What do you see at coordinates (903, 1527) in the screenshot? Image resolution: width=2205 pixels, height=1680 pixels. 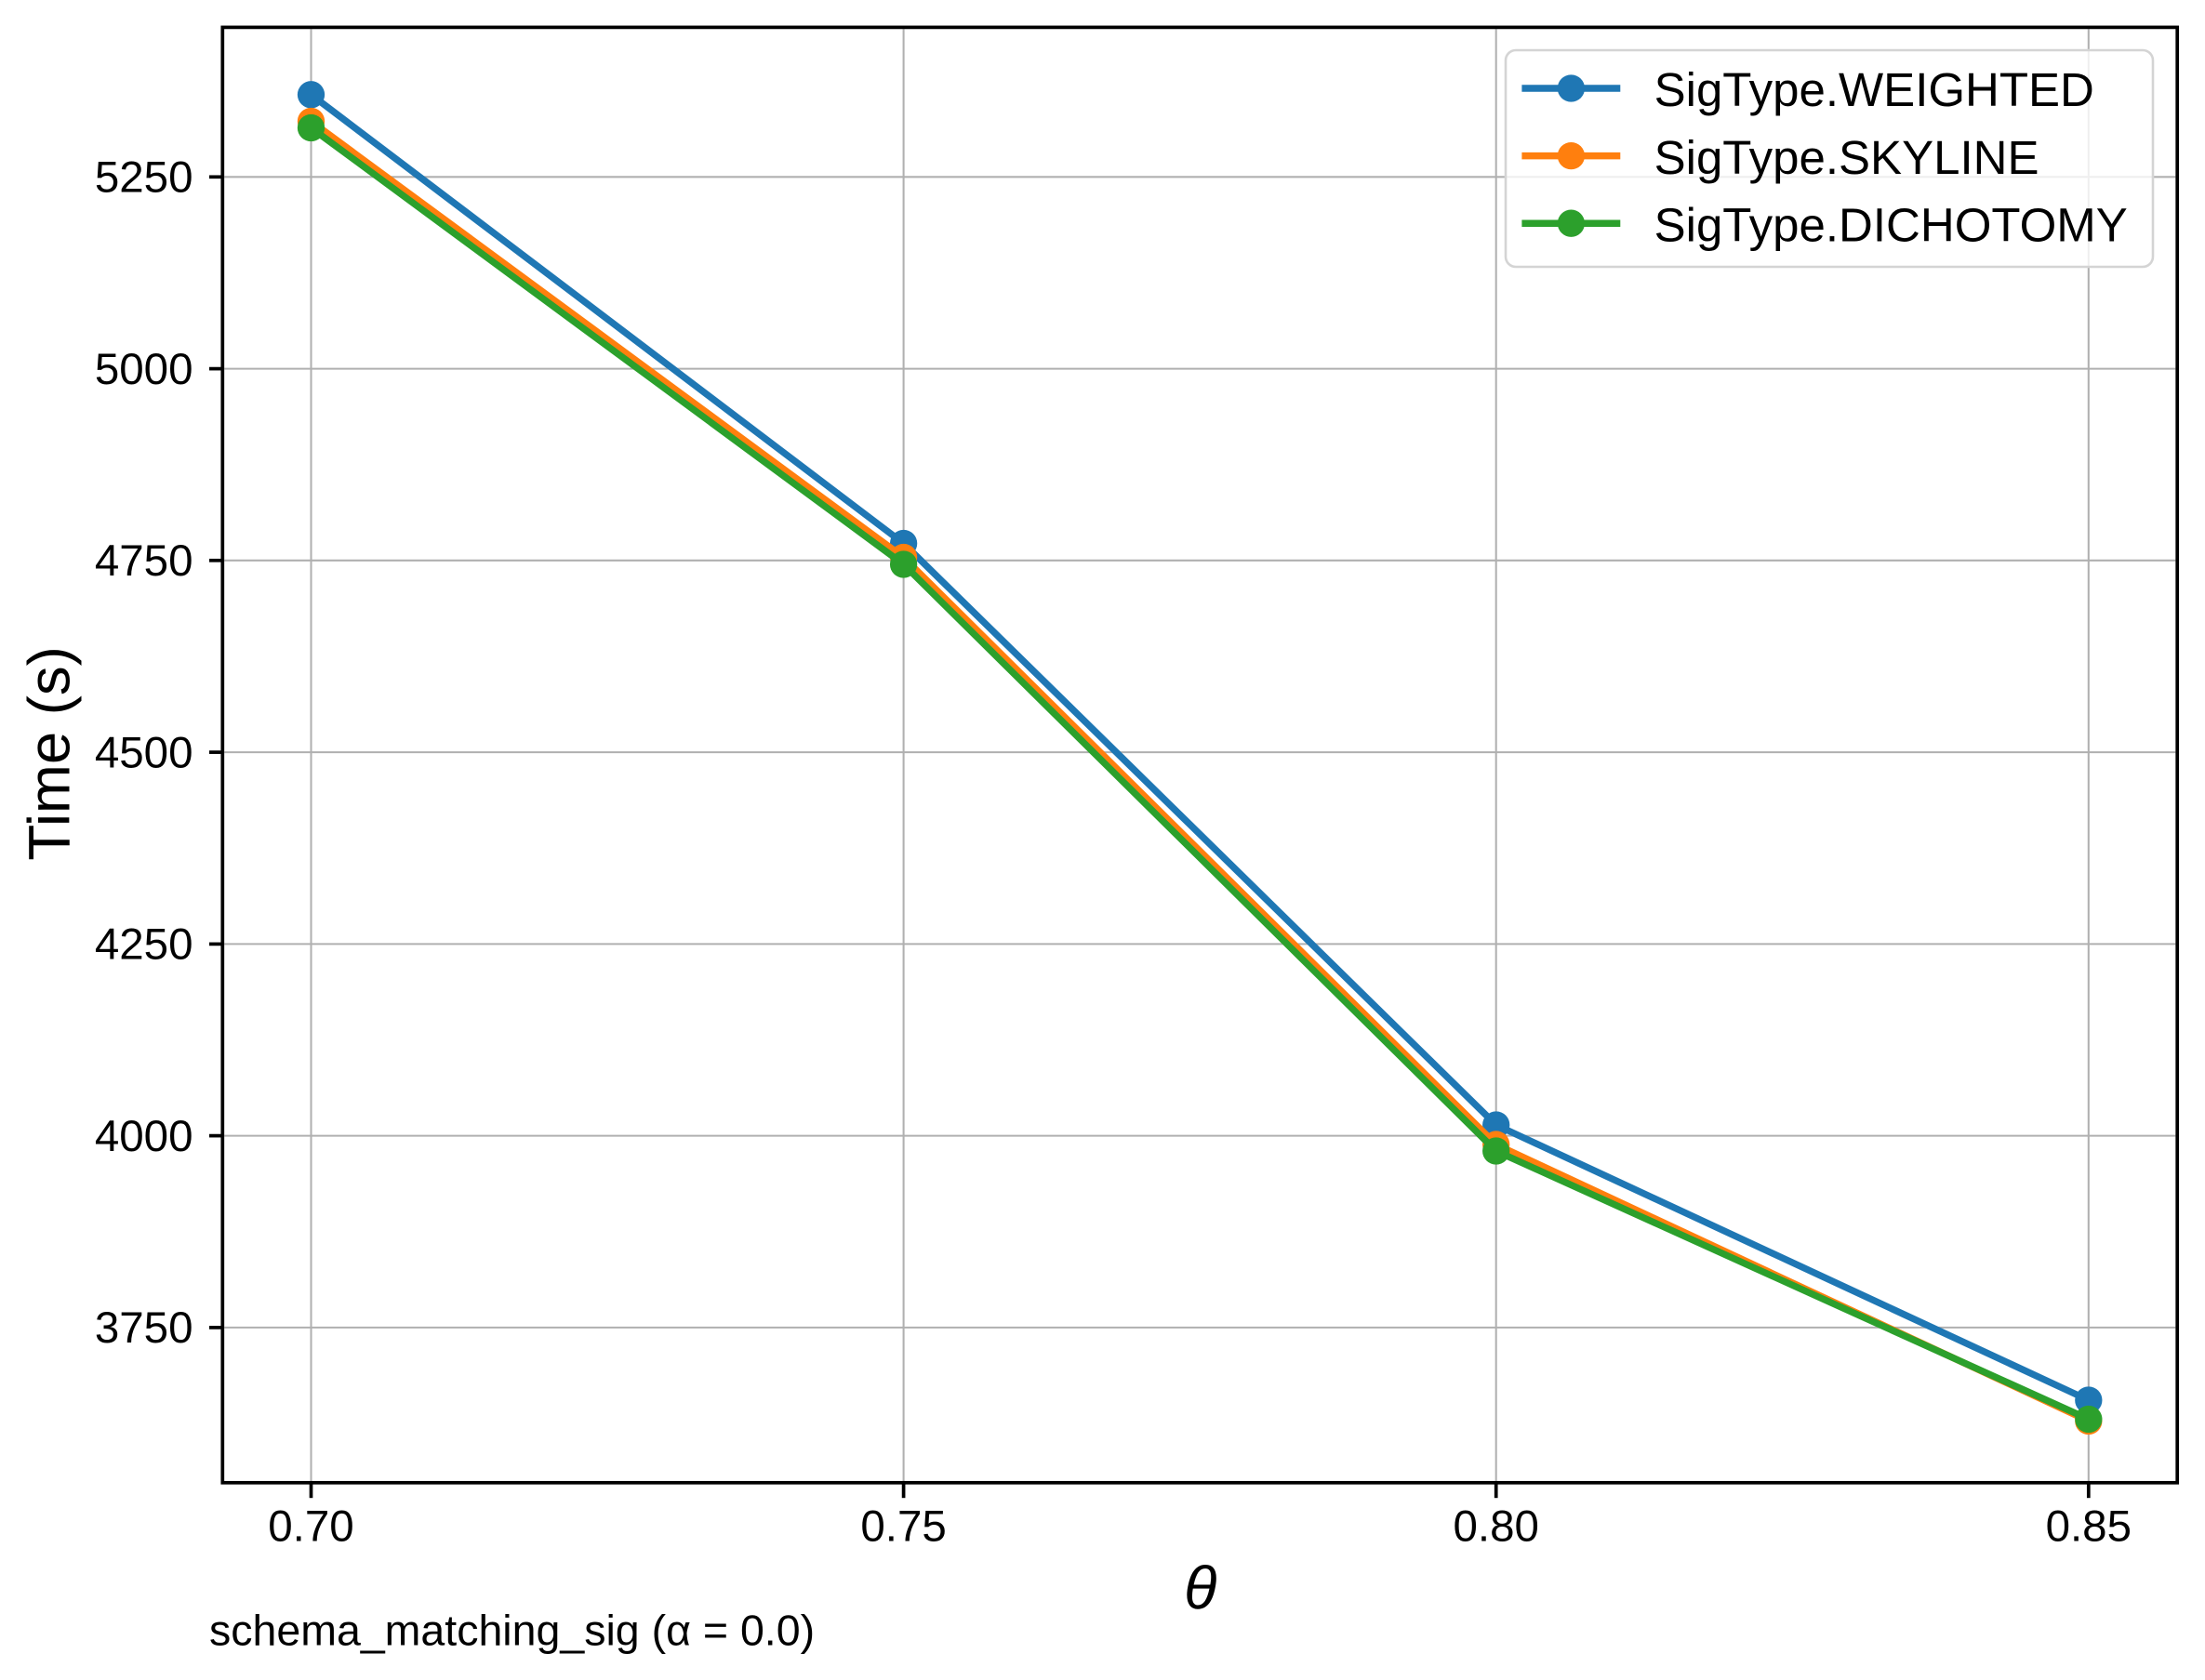 I see `svg-text: 0.75` at bounding box center [903, 1527].